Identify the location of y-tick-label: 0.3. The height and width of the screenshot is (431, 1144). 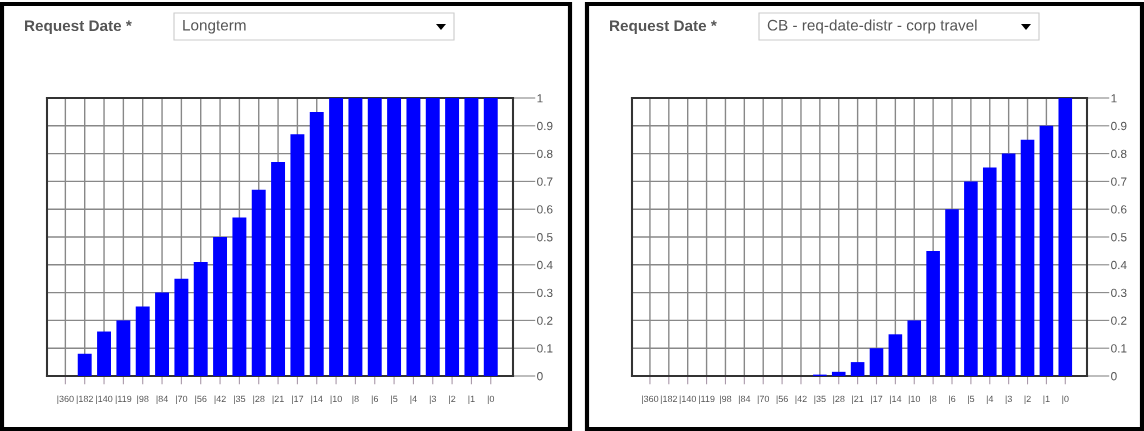
(545, 292).